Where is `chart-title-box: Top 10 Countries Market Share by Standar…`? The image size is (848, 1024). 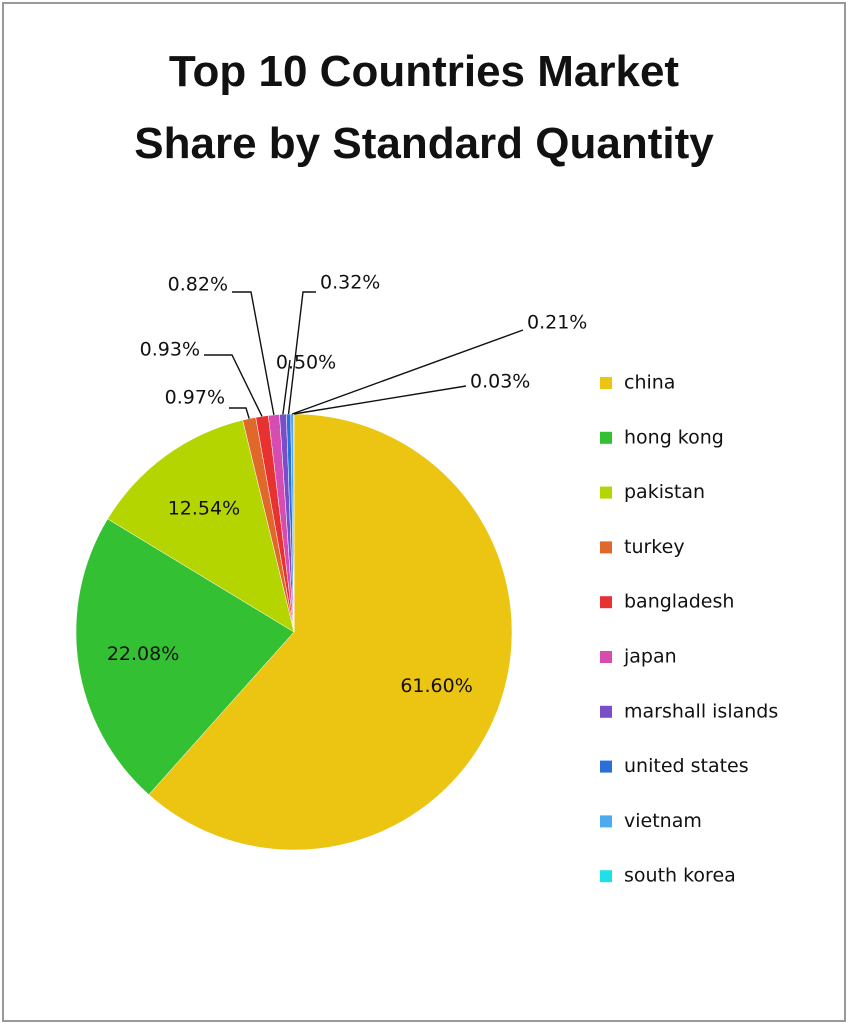 chart-title-box: Top 10 Countries Market Share by Standar… is located at coordinates (424, 108).